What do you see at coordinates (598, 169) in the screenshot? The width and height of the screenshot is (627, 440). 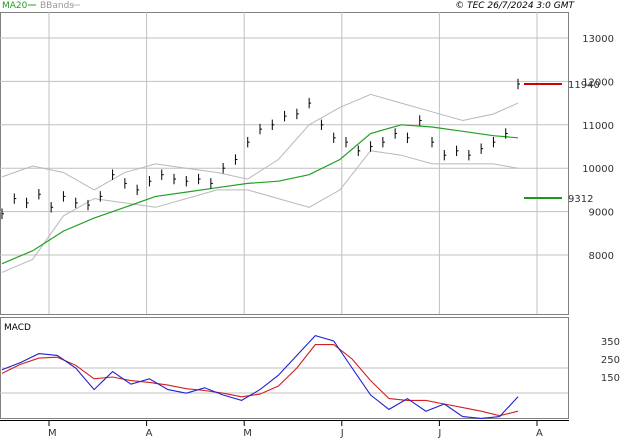 I see `price-tick-label: 10000` at bounding box center [598, 169].